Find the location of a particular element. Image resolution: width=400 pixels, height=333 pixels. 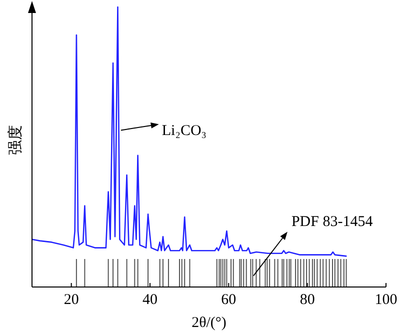

x-tick-label: 100 is located at coordinates (386, 300).